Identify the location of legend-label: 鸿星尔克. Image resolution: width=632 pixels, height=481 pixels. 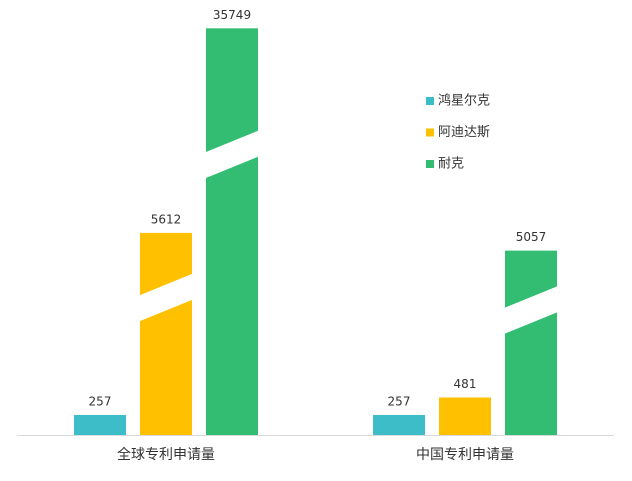
(464, 101).